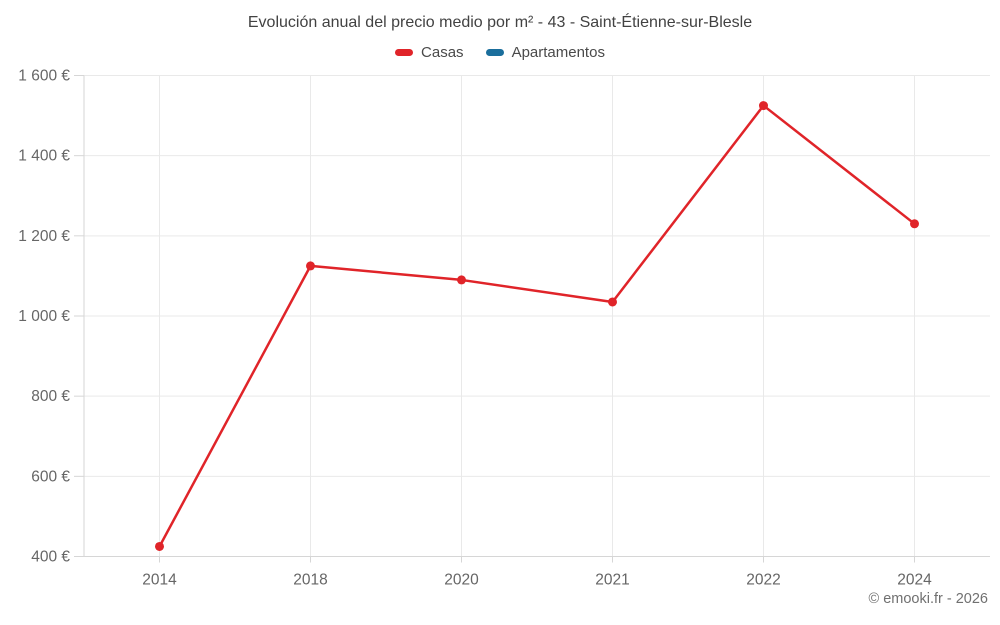 This screenshot has height=625, width=1000. What do you see at coordinates (50, 476) in the screenshot?
I see `y-tick-label: 600 €` at bounding box center [50, 476].